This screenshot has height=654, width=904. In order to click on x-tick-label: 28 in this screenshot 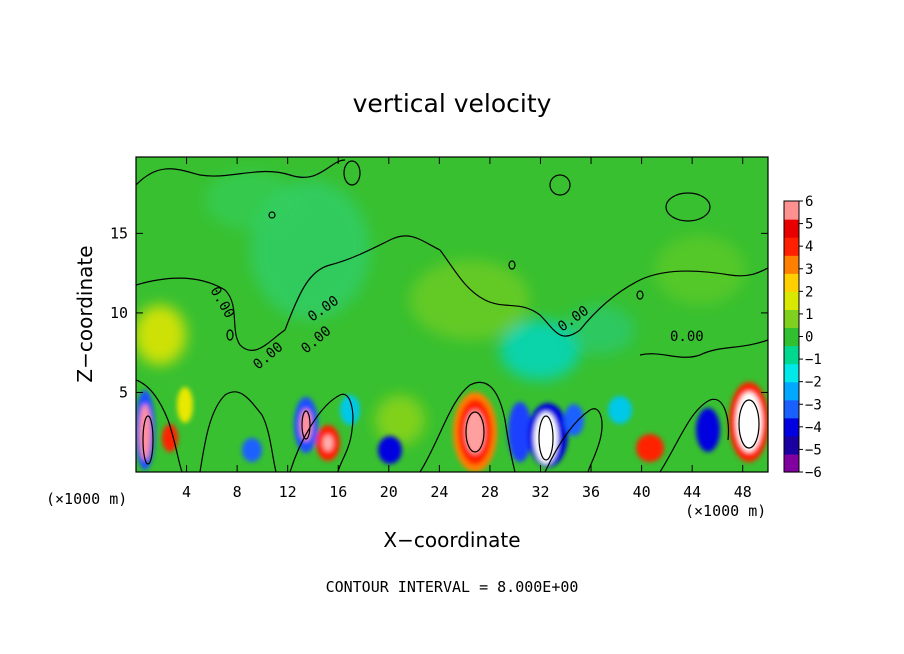, I will do `click(490, 492)`.